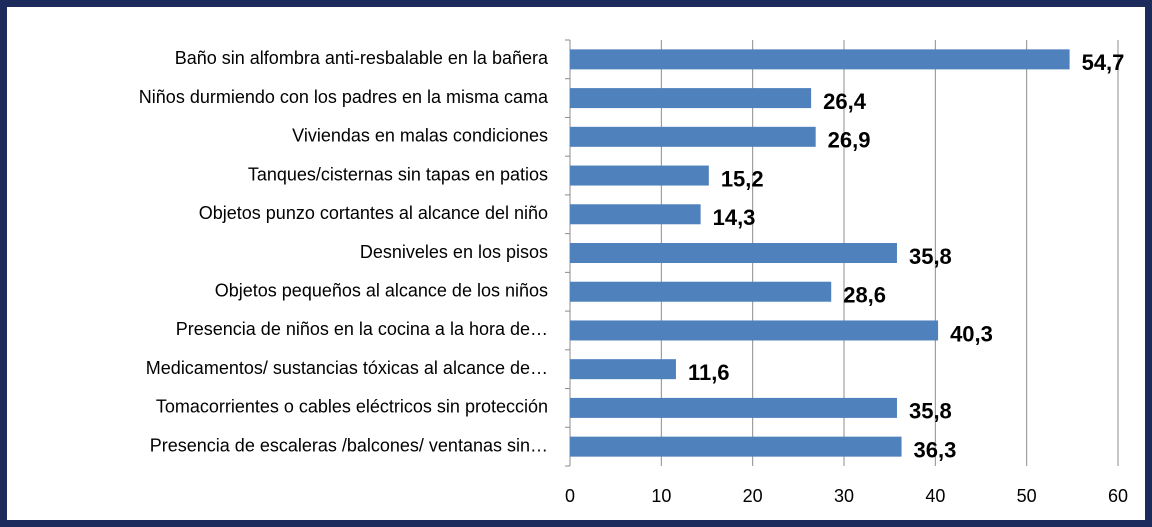 Image resolution: width=1152 pixels, height=527 pixels. What do you see at coordinates (381, 290) in the screenshot?
I see `y-tick-label: Objetos pequeños al alcance de los niños` at bounding box center [381, 290].